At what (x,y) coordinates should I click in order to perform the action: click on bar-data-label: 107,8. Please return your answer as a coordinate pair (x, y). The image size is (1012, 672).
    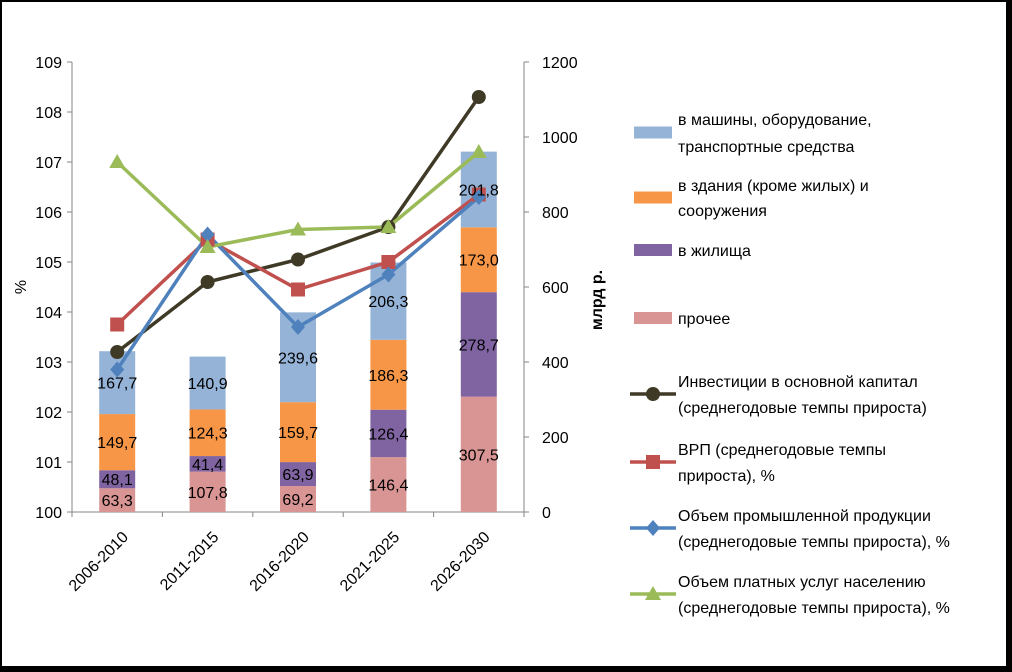
    Looking at the image, I should click on (208, 493).